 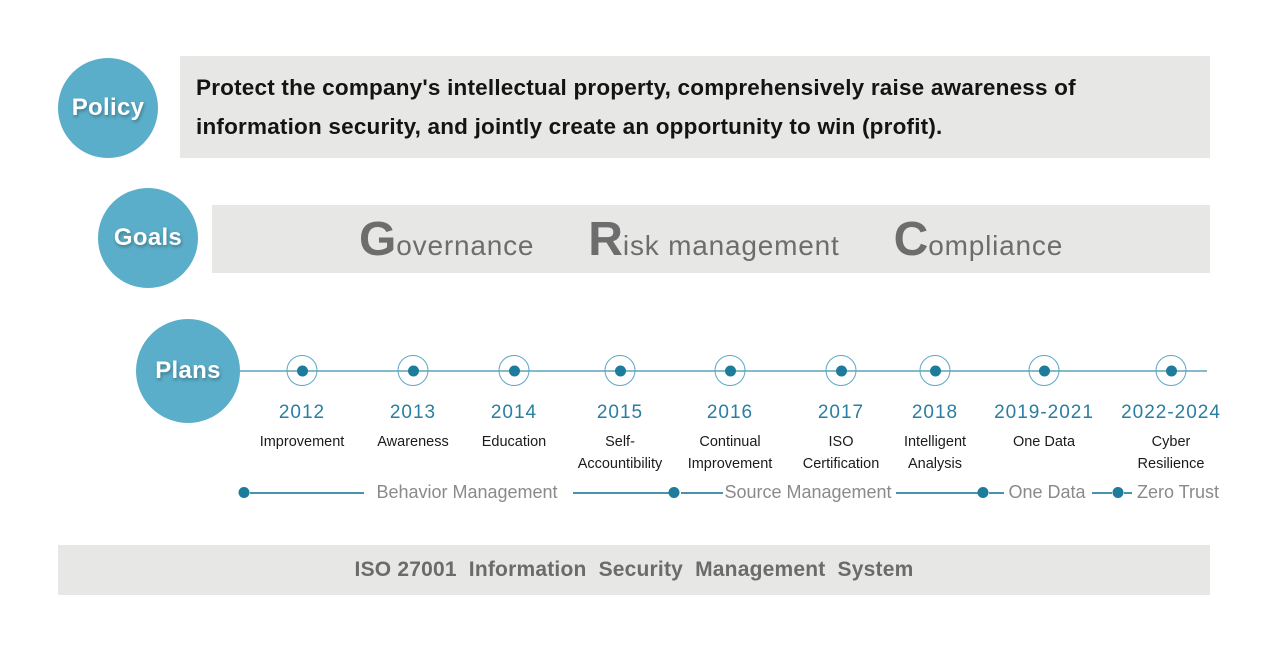 I want to click on milestone-label: Intelligent, so click(x=935, y=442).